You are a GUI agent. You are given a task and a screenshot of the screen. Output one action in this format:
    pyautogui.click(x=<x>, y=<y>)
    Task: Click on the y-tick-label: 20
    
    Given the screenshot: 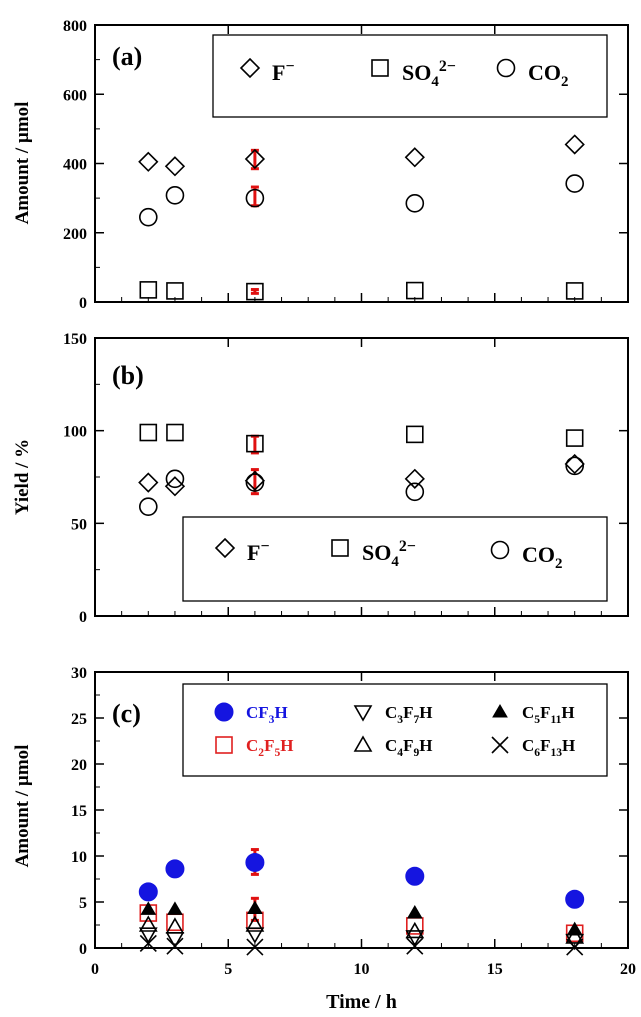 What is the action you would take?
    pyautogui.click(x=79, y=765)
    